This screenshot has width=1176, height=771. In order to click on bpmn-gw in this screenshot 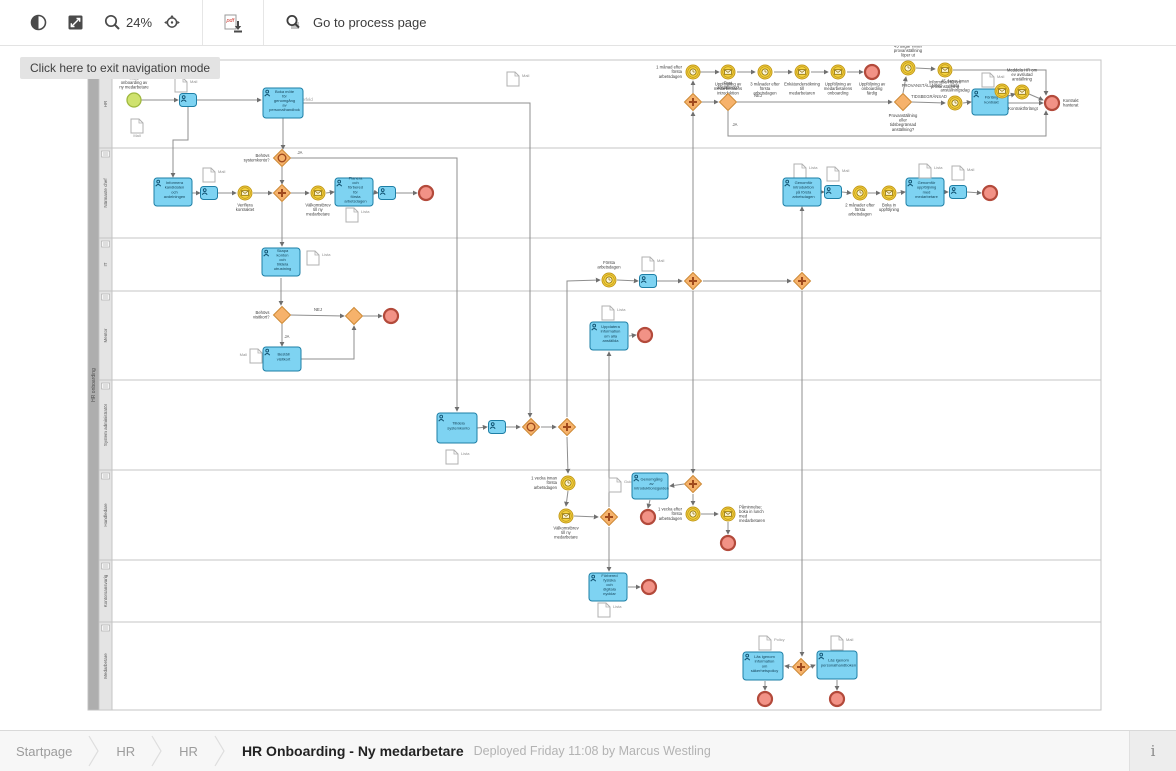, I will do `click(354, 316)`.